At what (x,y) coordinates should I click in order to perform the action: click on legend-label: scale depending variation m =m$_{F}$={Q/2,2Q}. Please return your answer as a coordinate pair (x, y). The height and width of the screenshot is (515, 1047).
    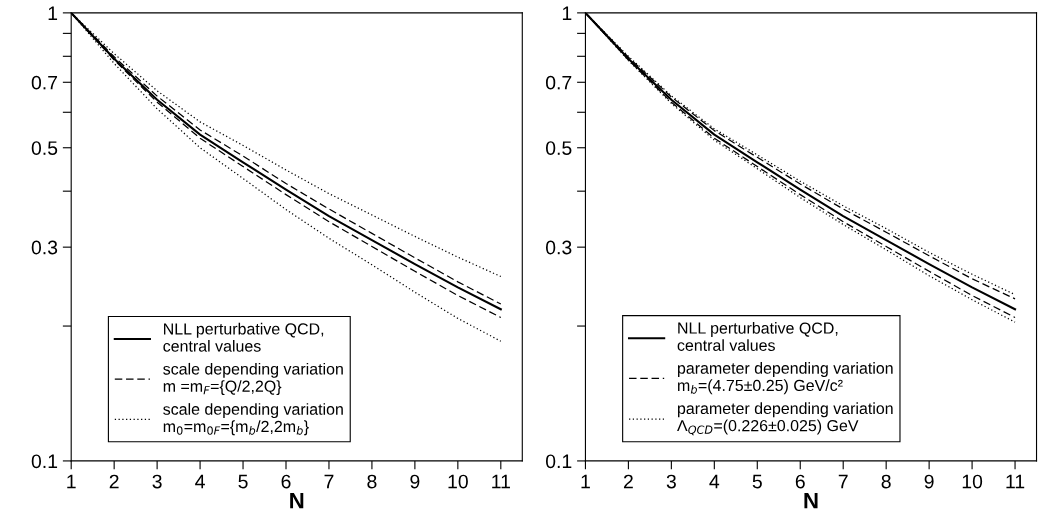
    Looking at the image, I should click on (253, 379).